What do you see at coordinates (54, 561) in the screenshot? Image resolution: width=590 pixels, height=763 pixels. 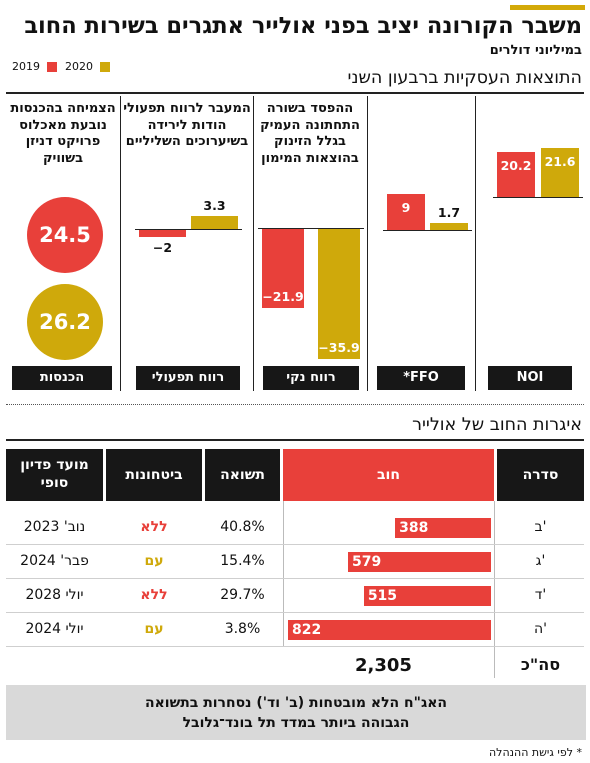 I see `cell-maturity: פבר' 2024` at bounding box center [54, 561].